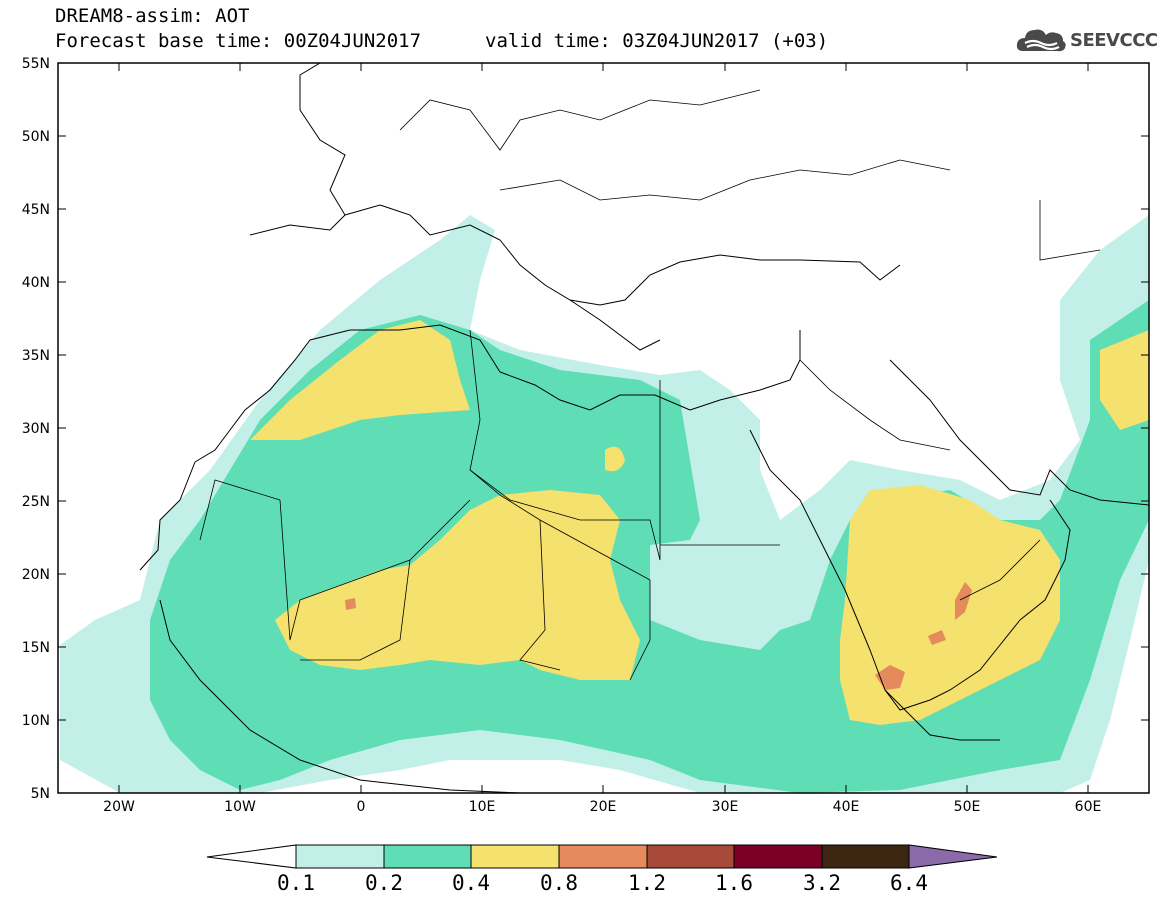 This screenshot has width=1165, height=905. I want to click on colorbar-label: 0.2, so click(384, 883).